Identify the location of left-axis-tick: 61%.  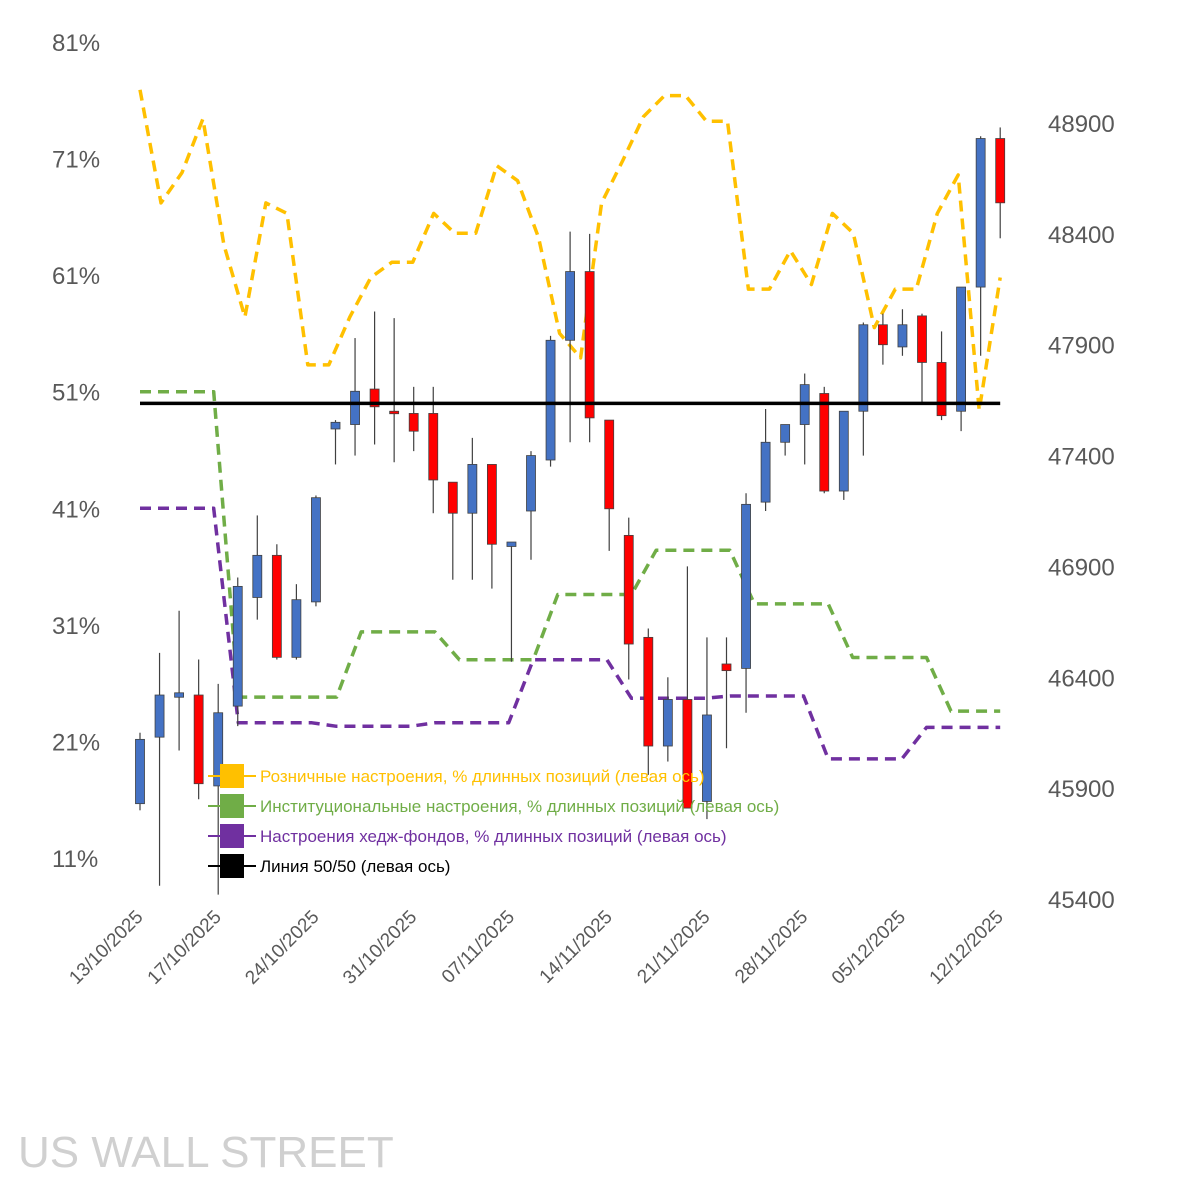
(76, 276).